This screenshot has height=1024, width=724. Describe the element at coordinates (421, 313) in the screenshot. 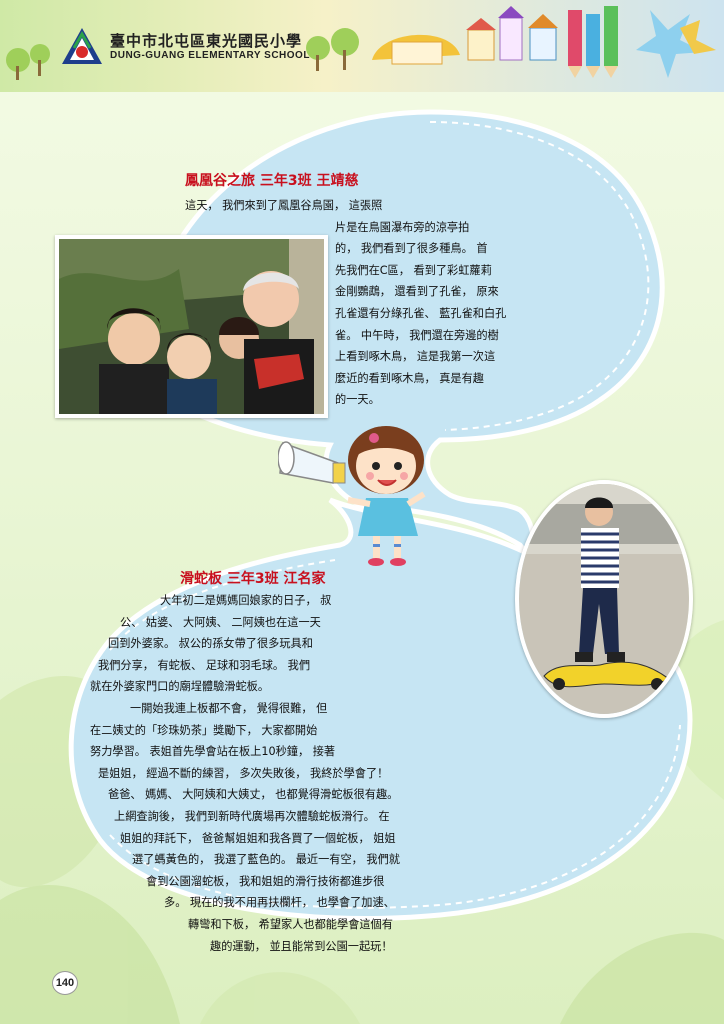

I see `article1-line: 孔雀還有分綠孔雀、 藍孔雀和白孔` at that location.